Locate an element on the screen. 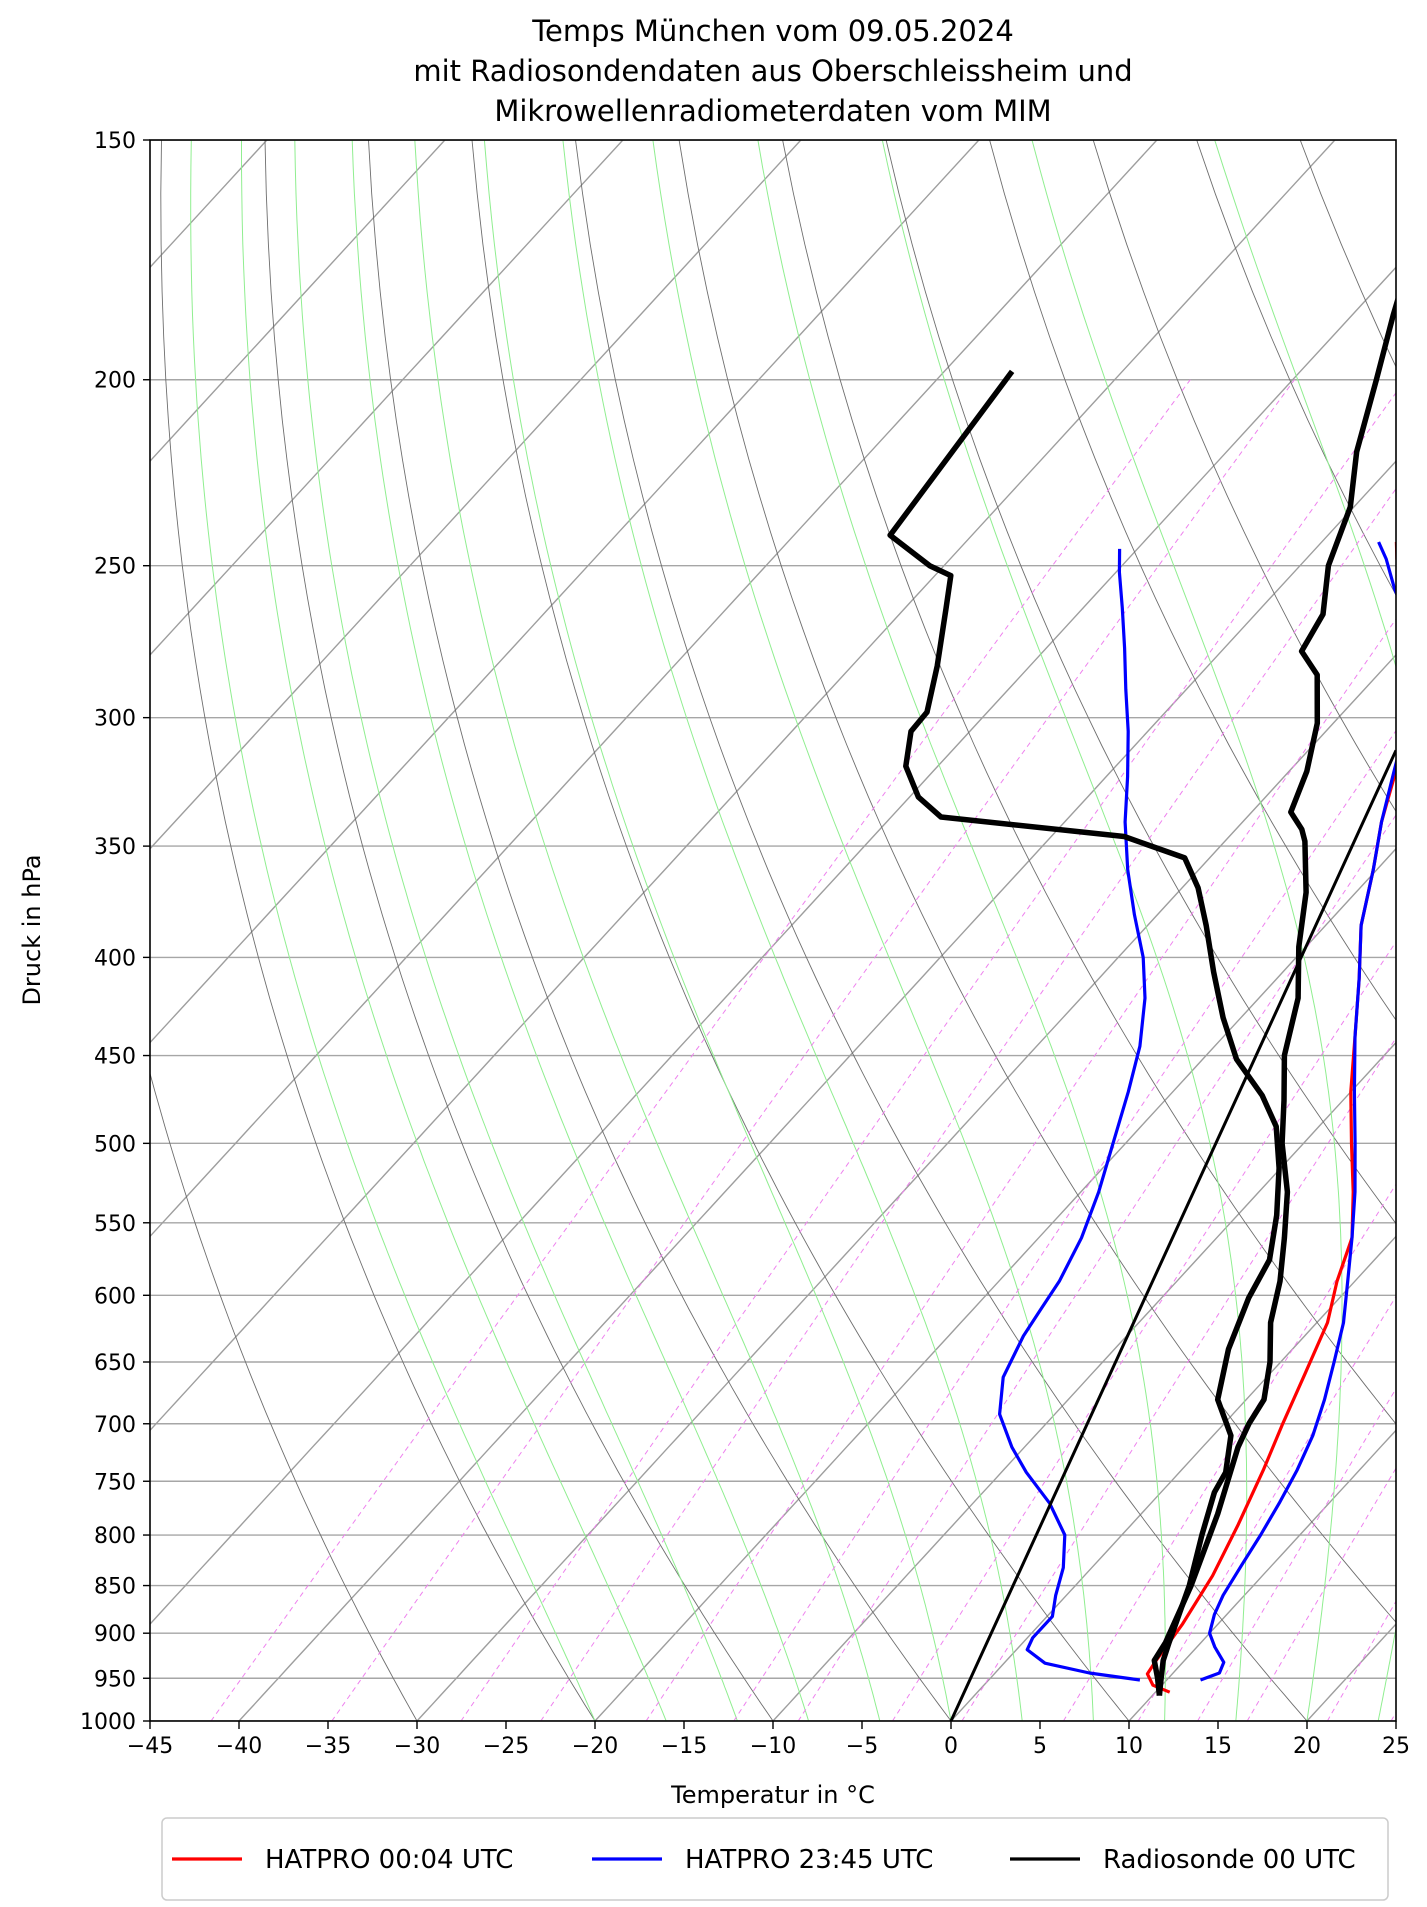 This screenshot has height=1907, width=1427. y-tick-label: 450 is located at coordinates (115, 1057).